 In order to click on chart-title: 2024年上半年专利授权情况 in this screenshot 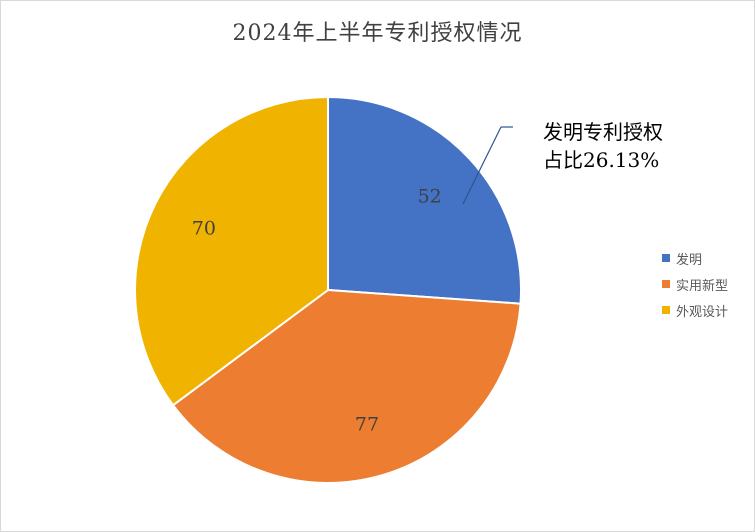, I will do `click(377, 33)`.